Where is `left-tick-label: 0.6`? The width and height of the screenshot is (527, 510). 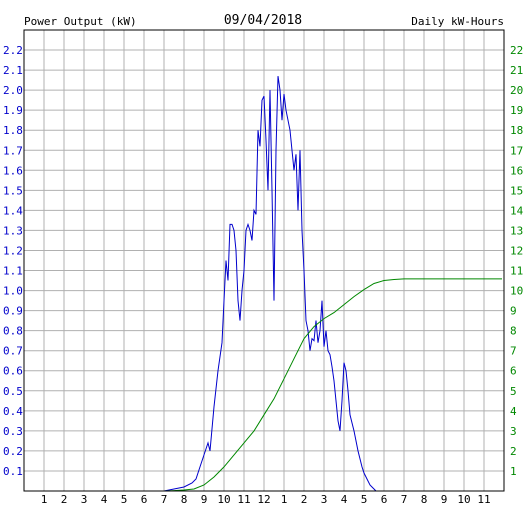
left-tick-label: 0.6 is located at coordinates (13, 371).